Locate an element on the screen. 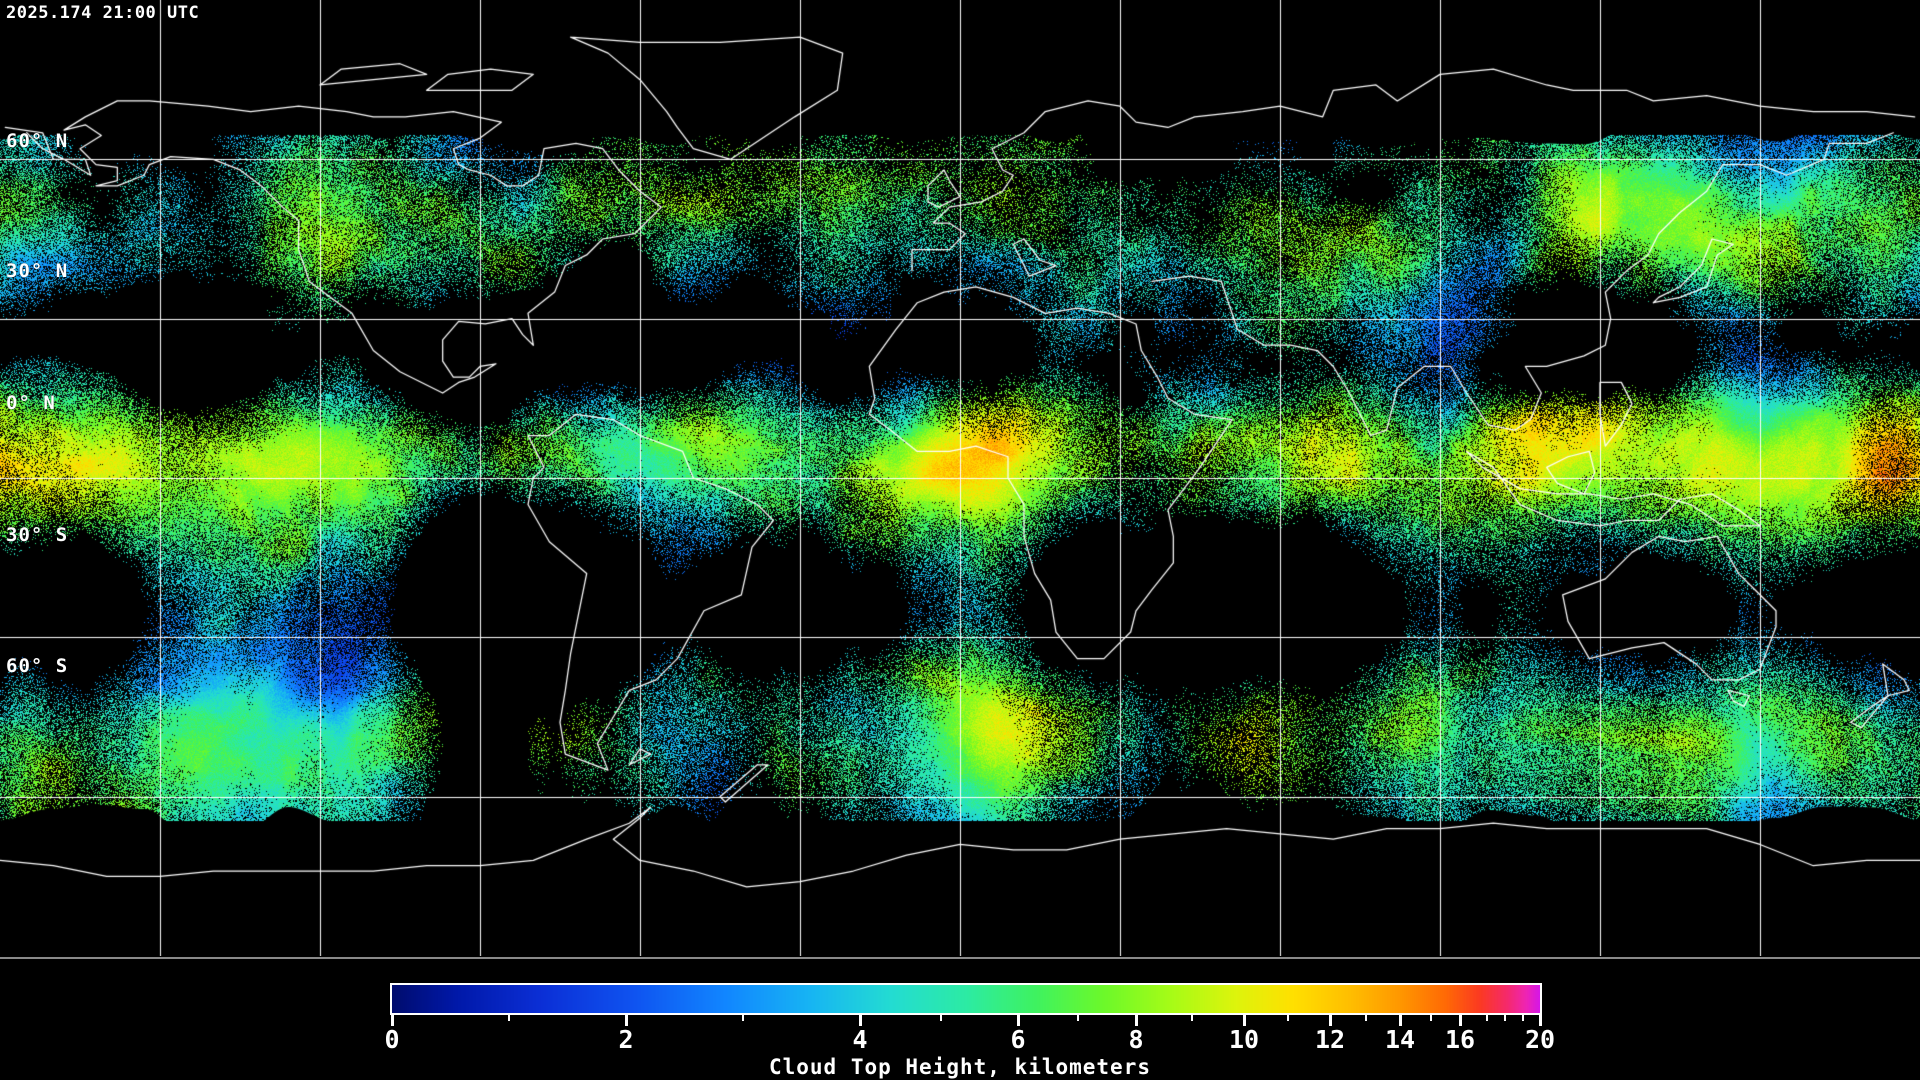 The image size is (1920, 1080). lat-label-30n: 30° N is located at coordinates (37, 271).